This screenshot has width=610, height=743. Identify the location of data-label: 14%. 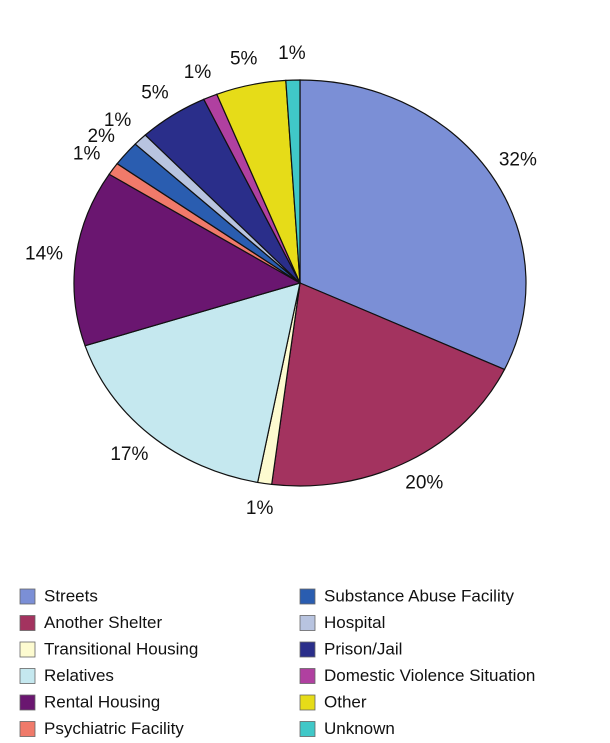
(44, 253).